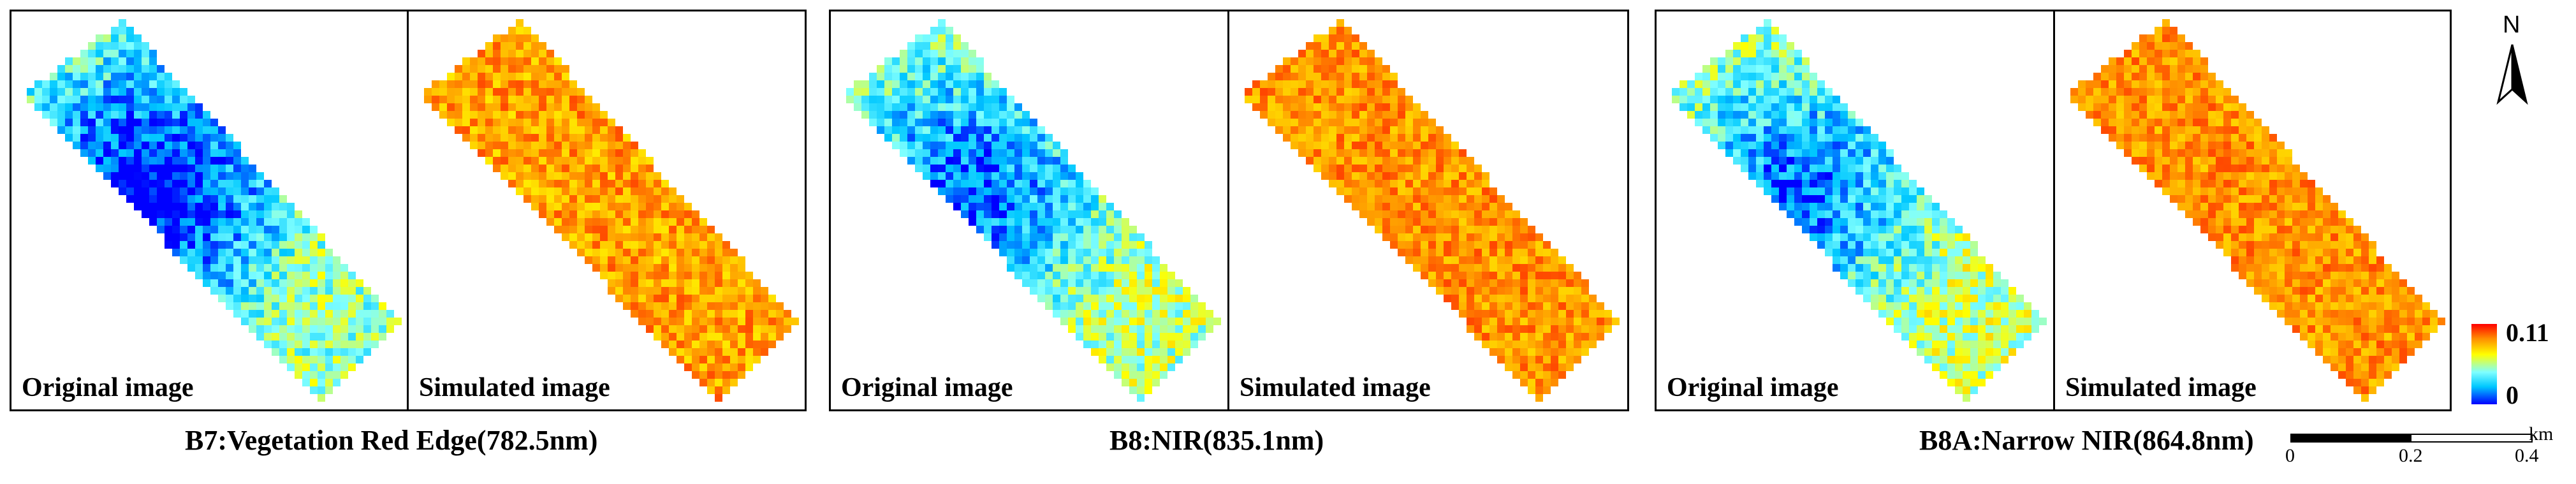  I want to click on north-arrow-icon, so click(2512, 74).